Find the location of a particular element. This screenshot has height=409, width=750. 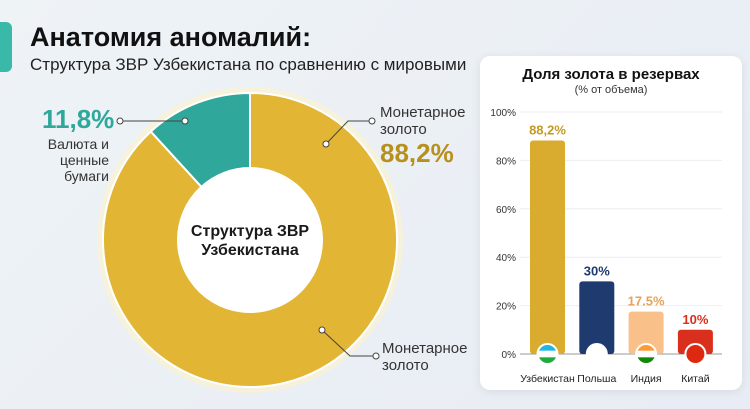

category-label: Китай is located at coordinates (695, 379).